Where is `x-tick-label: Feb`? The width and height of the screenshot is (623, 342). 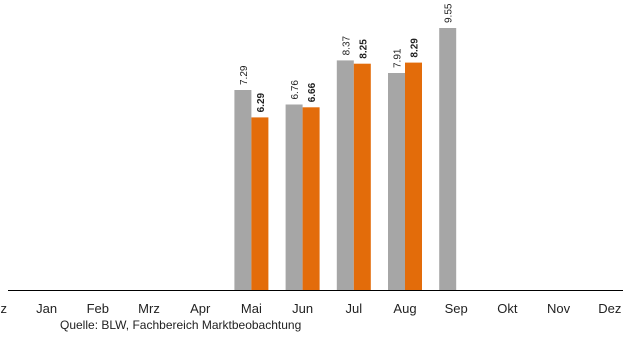 x-tick-label: Feb is located at coordinates (98, 308).